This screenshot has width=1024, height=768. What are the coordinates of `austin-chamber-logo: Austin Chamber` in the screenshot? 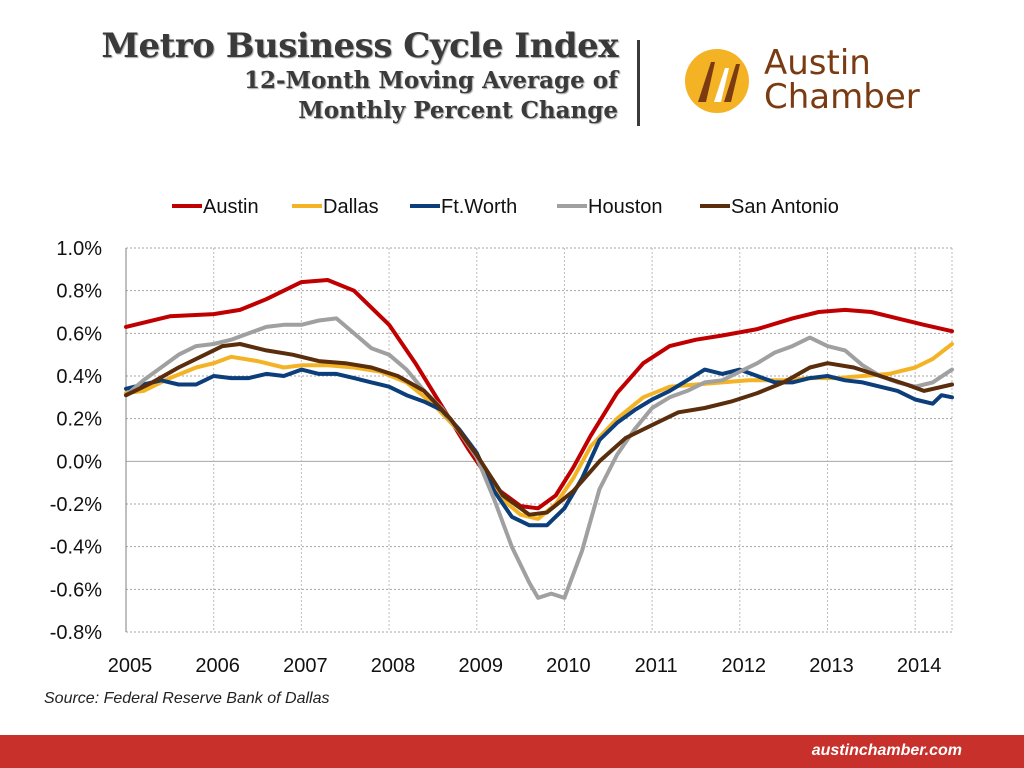 It's located at (814, 84).